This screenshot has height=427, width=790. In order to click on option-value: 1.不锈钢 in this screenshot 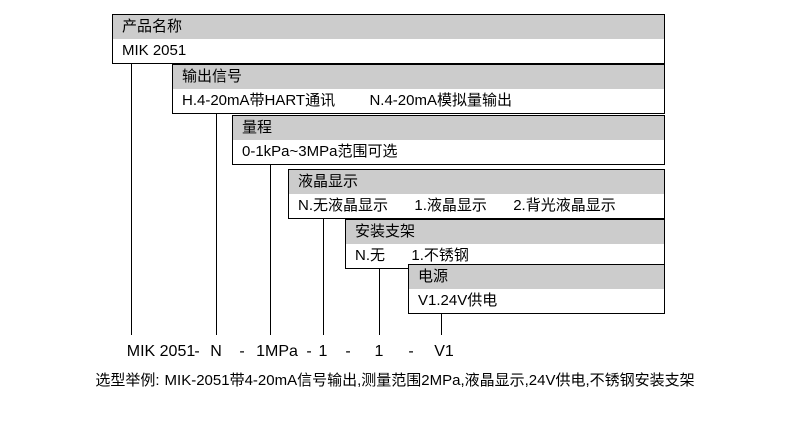, I will do `click(440, 255)`.